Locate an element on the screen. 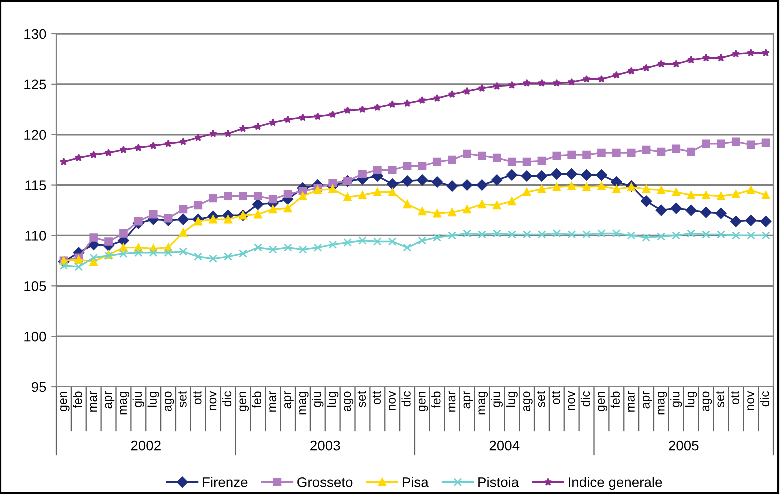  y-tick-label: 110 is located at coordinates (36, 236).